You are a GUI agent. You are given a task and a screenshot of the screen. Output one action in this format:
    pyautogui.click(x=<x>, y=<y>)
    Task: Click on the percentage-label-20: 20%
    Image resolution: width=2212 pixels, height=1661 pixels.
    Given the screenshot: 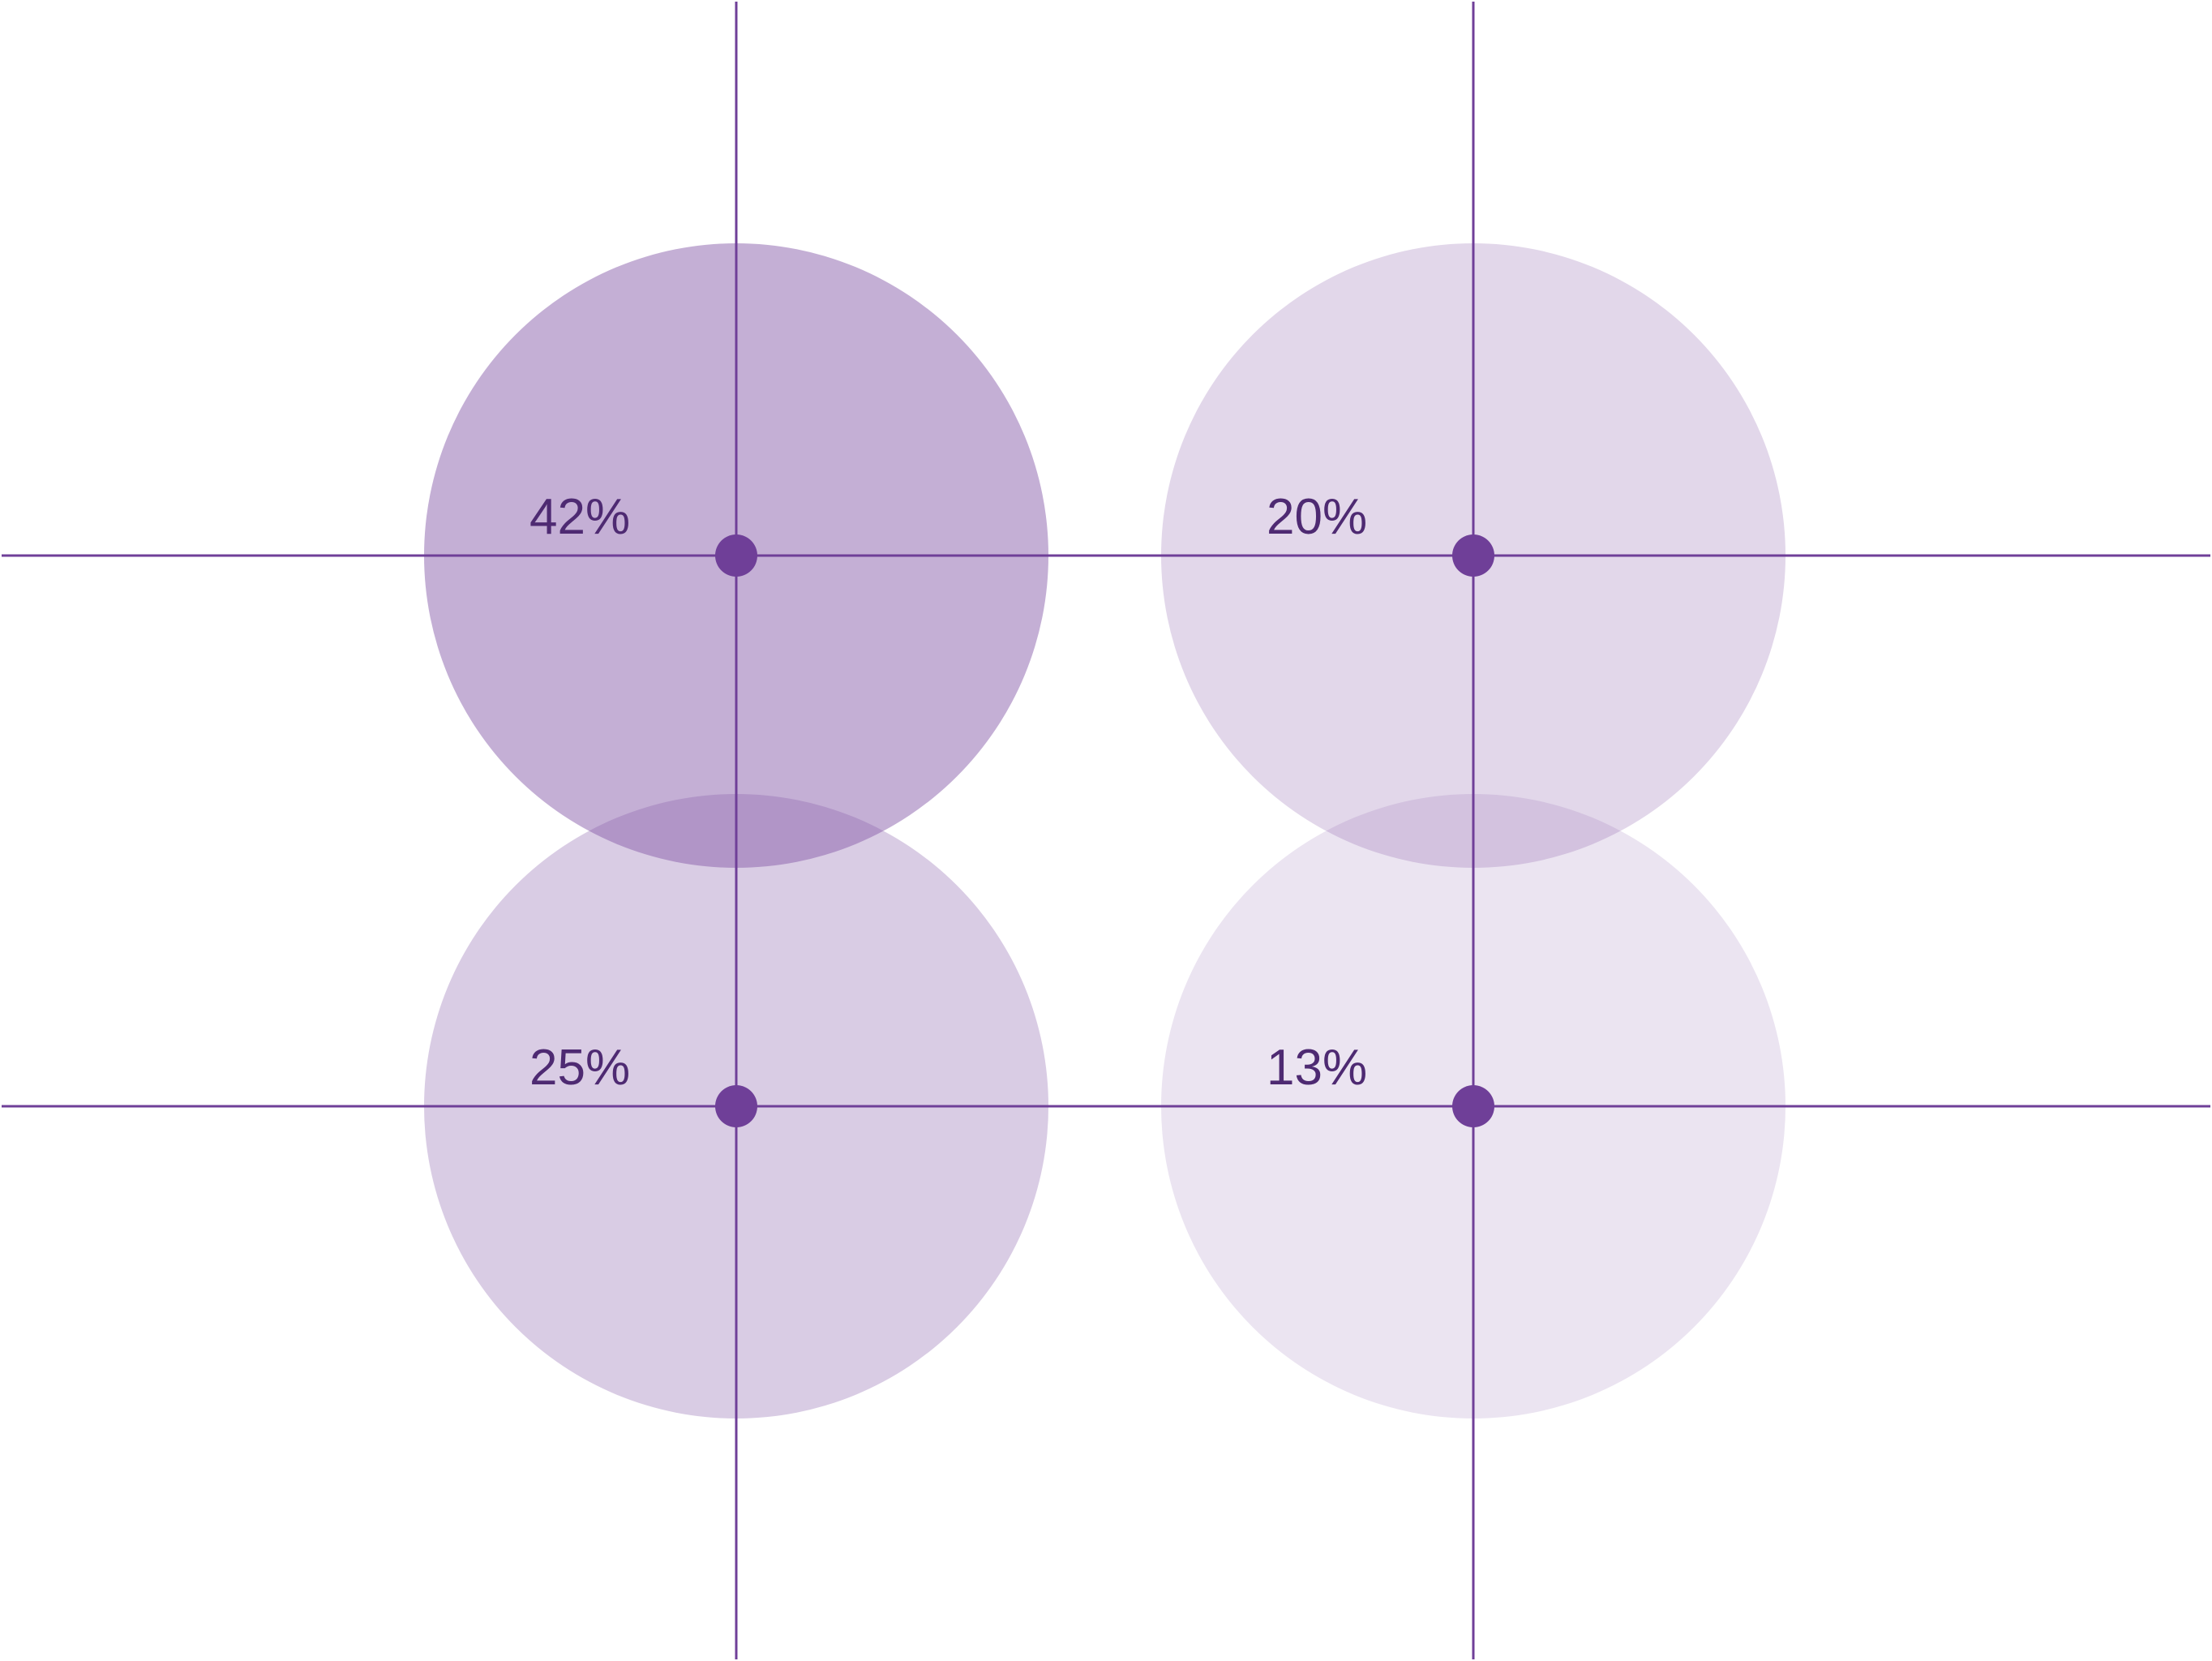 What is the action you would take?
    pyautogui.click(x=1317, y=517)
    